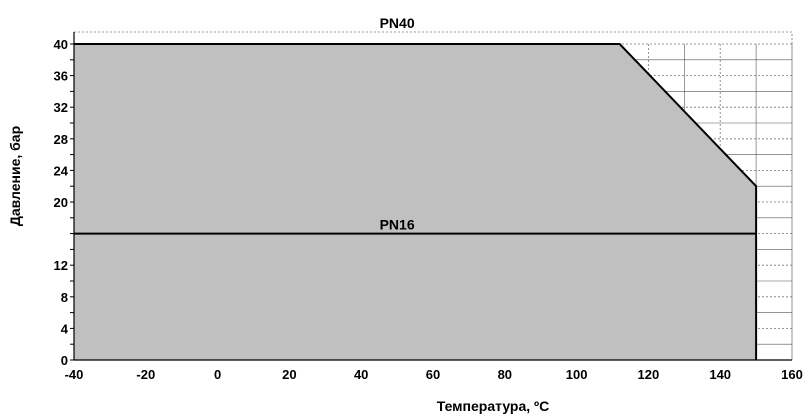 The height and width of the screenshot is (419, 808). What do you see at coordinates (74, 374) in the screenshot?
I see `x-tick-label: -40` at bounding box center [74, 374].